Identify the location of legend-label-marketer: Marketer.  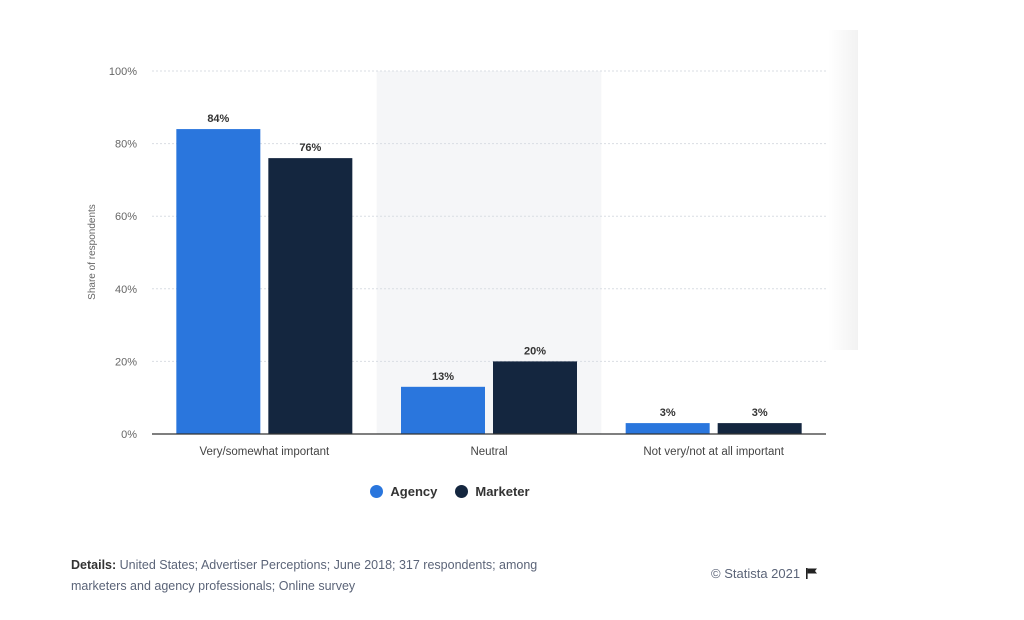
(502, 491).